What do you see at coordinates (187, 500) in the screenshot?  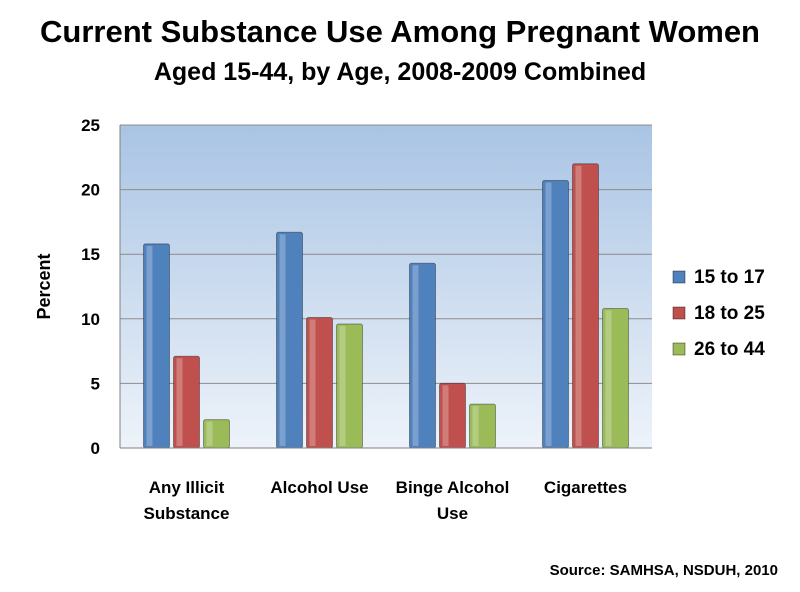 I see `x-tick-label: Any Illicit Substance` at bounding box center [187, 500].